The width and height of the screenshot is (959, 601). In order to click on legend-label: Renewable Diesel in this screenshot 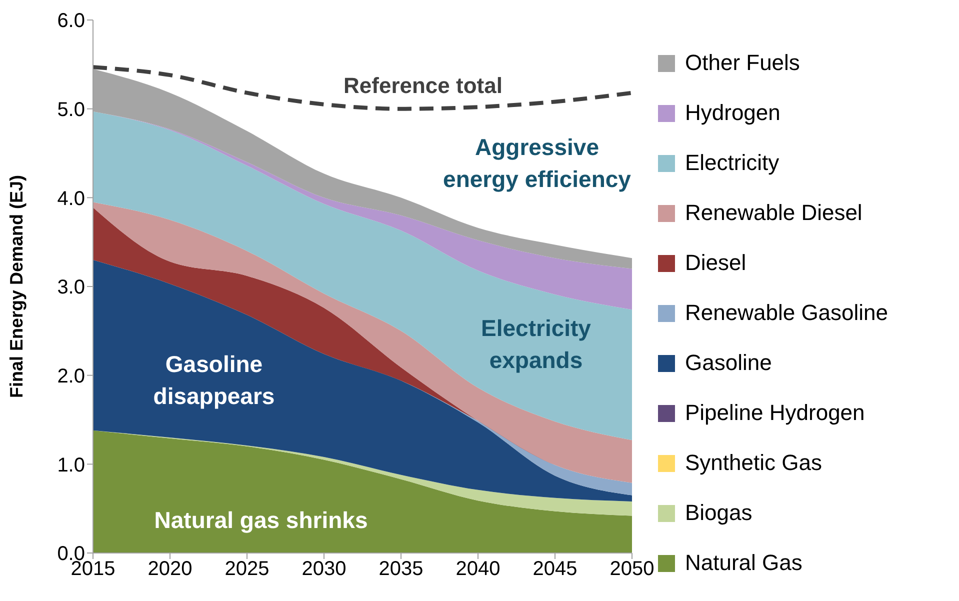, I will do `click(773, 213)`.